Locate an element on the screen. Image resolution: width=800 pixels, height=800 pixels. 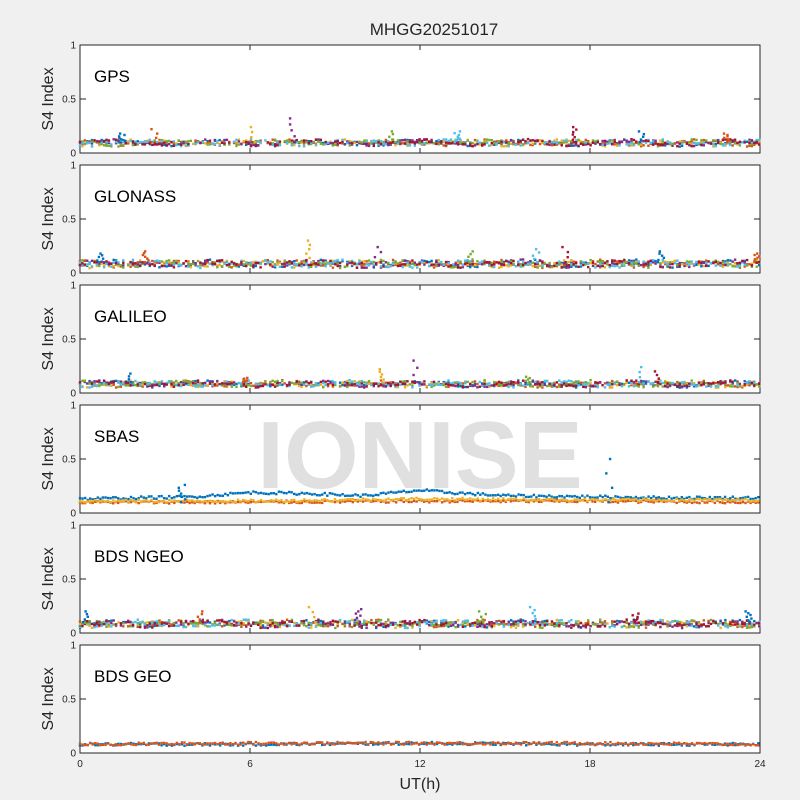
panel-label: GLONASS is located at coordinates (135, 196).